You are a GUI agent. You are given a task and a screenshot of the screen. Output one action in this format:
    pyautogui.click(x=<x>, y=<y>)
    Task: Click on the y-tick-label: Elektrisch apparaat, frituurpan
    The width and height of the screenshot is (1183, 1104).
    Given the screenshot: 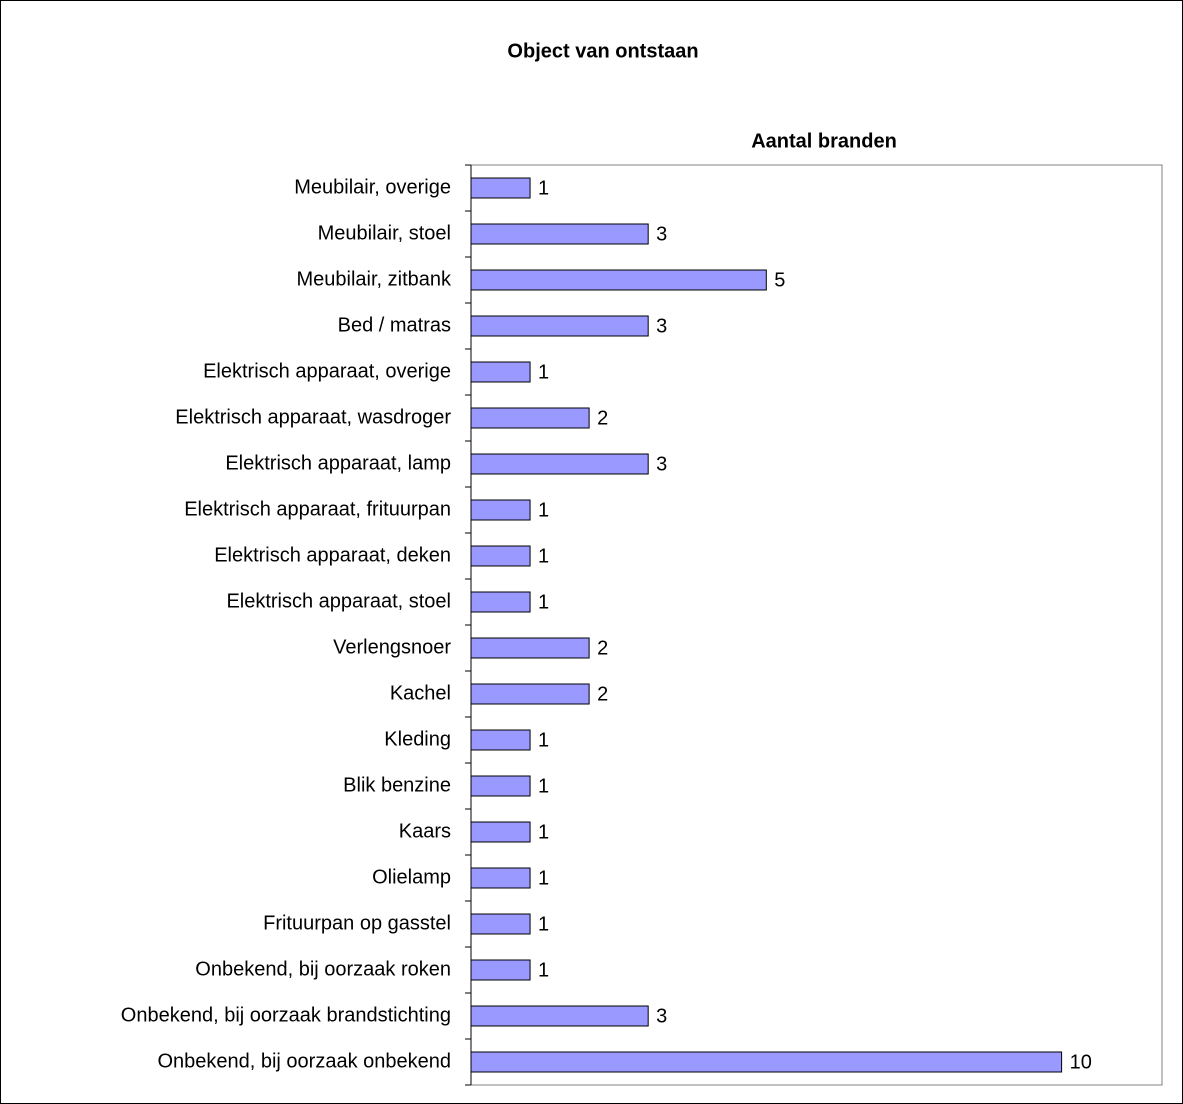 What is the action you would take?
    pyautogui.click(x=317, y=509)
    